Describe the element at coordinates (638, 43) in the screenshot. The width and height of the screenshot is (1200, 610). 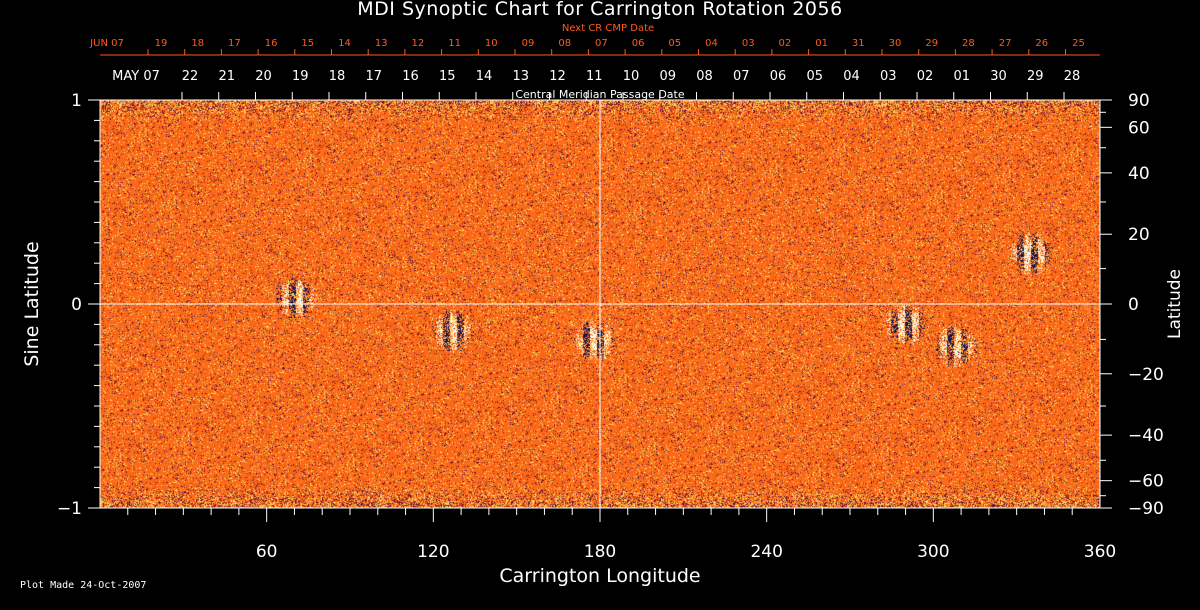
I see `next-cr-date-label: 06` at that location.